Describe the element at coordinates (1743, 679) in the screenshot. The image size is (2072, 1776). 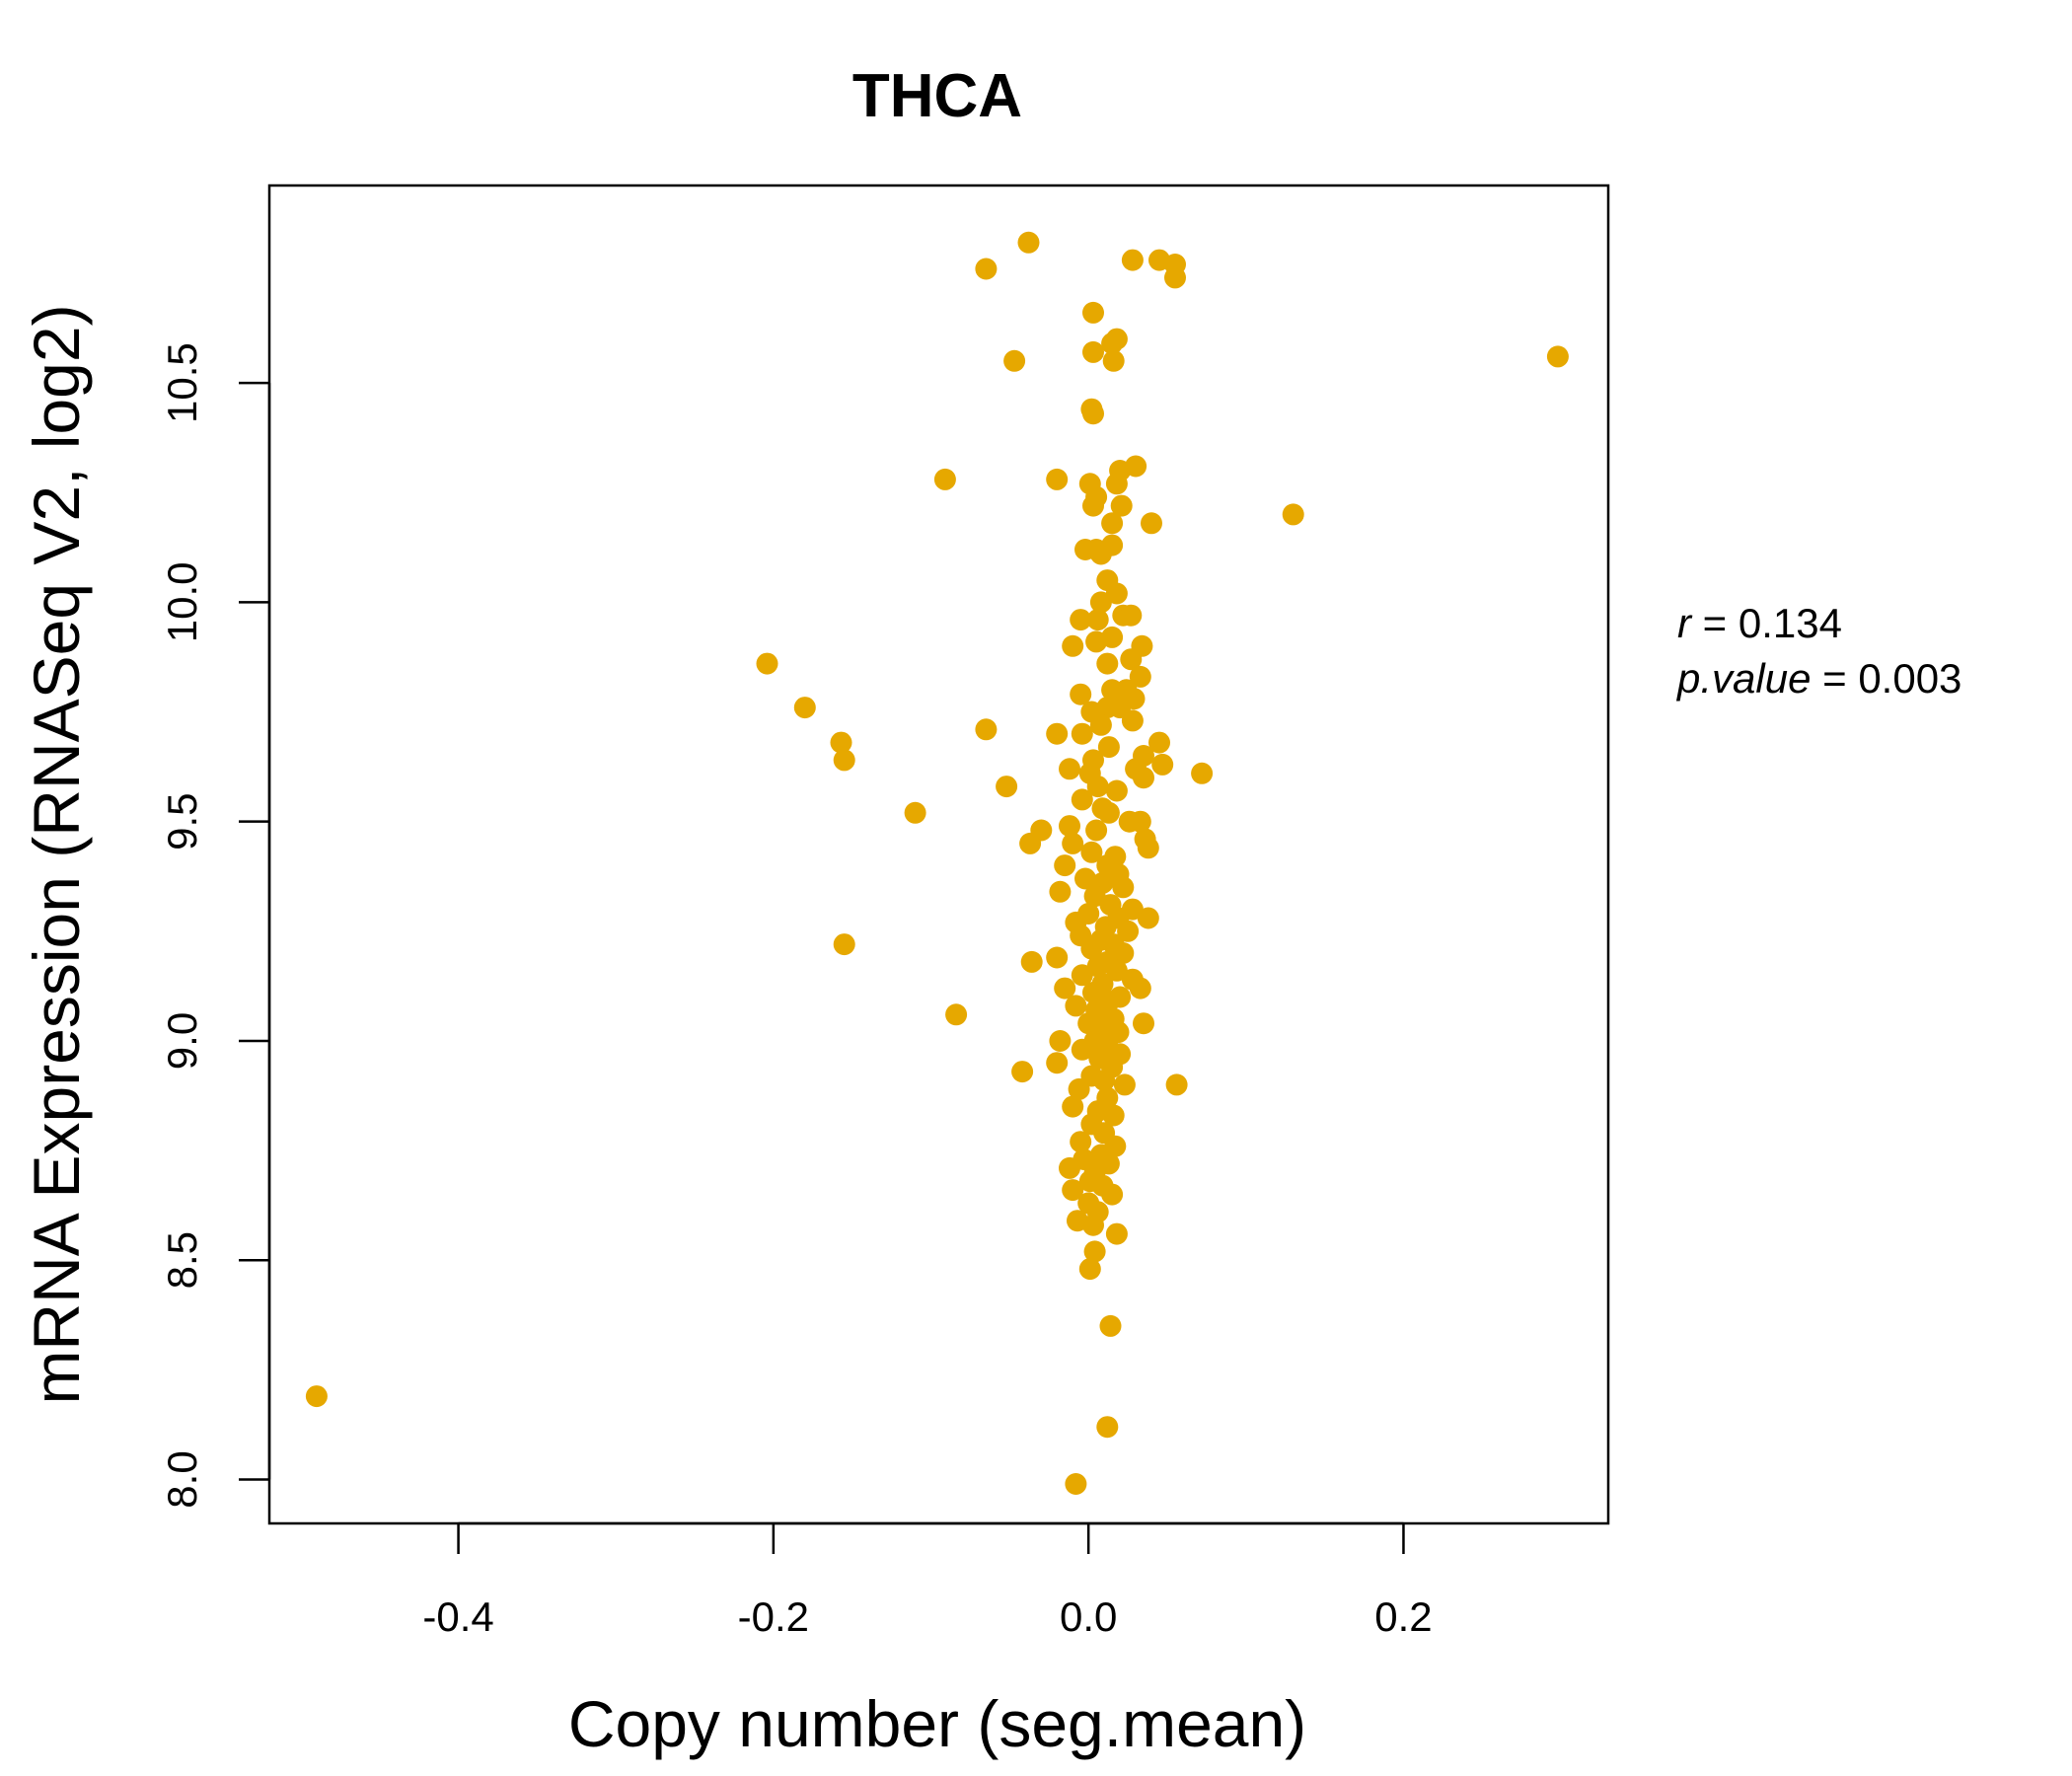
I see `p-label: p.value` at that location.